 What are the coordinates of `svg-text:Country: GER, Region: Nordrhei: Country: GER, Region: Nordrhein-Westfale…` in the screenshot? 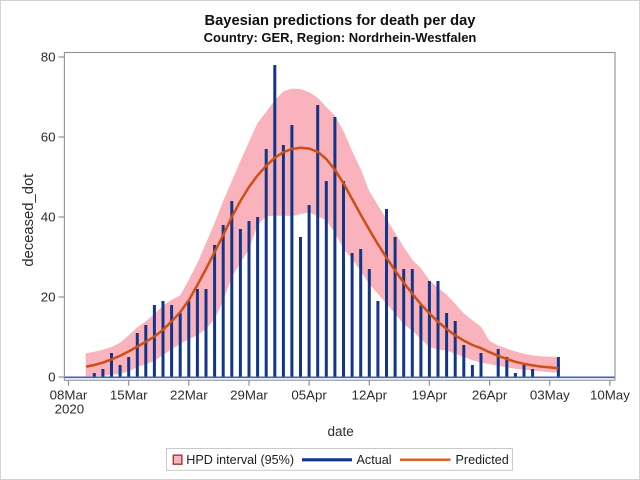 It's located at (340, 37).